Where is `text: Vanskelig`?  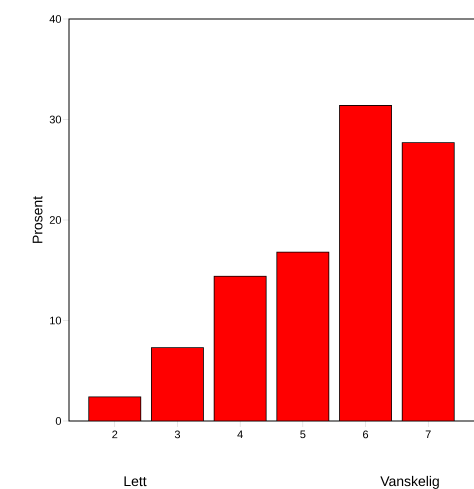 text: Vanskelig is located at coordinates (409, 482).